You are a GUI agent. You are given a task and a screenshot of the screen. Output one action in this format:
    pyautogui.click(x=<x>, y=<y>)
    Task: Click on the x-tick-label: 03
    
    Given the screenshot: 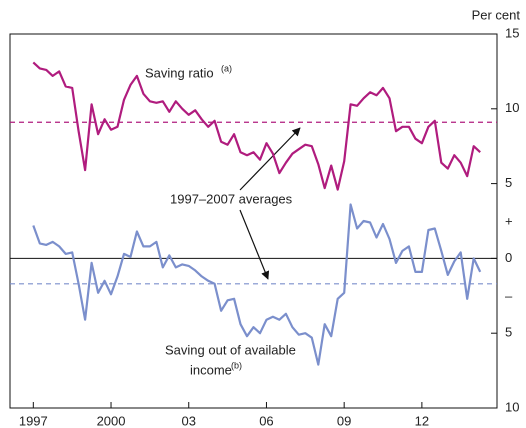 What is the action you would take?
    pyautogui.click(x=189, y=420)
    